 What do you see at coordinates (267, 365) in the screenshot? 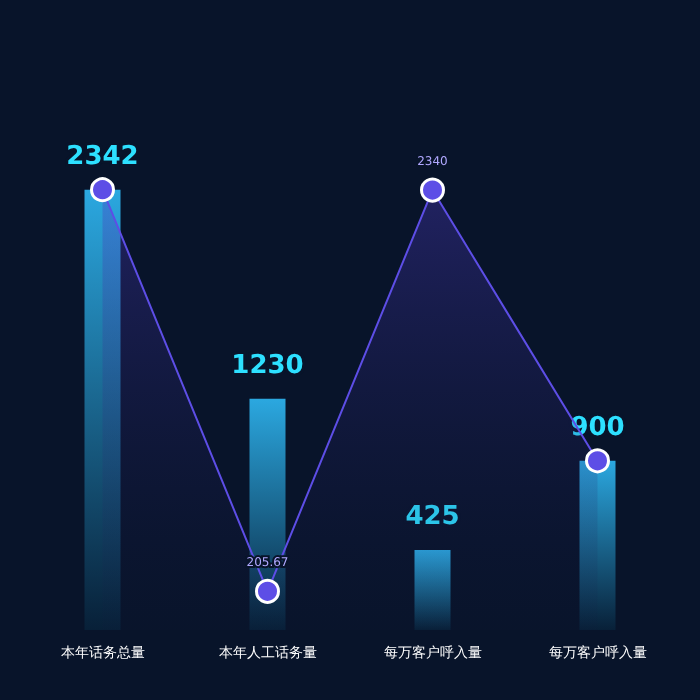
I see `data-label: 1230` at bounding box center [267, 365].